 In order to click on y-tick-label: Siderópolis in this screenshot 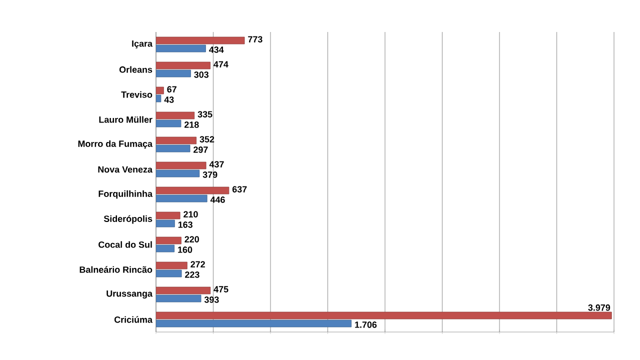, I will do `click(128, 219)`.